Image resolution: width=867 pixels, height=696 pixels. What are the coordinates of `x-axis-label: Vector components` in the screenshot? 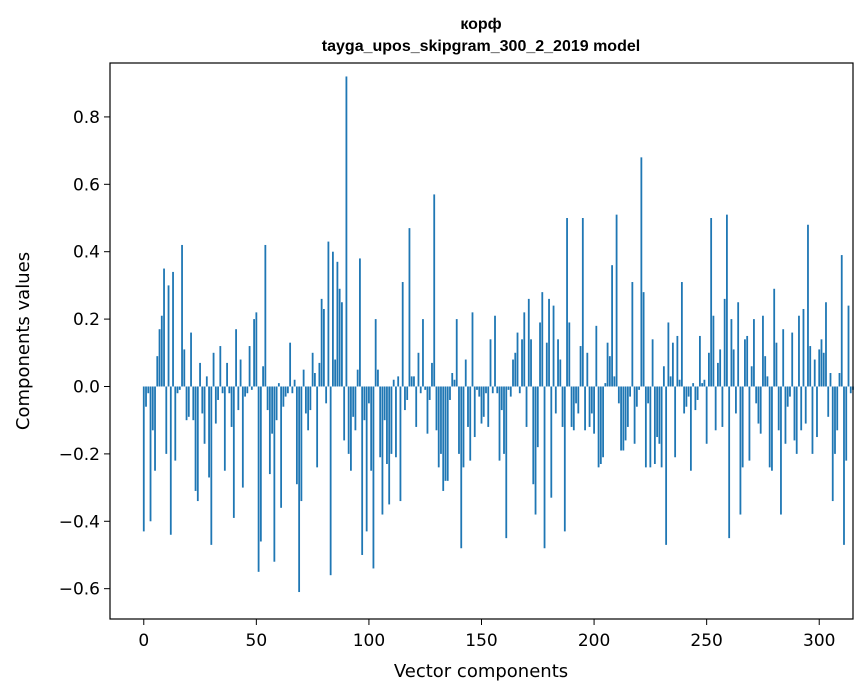 It's located at (481, 671).